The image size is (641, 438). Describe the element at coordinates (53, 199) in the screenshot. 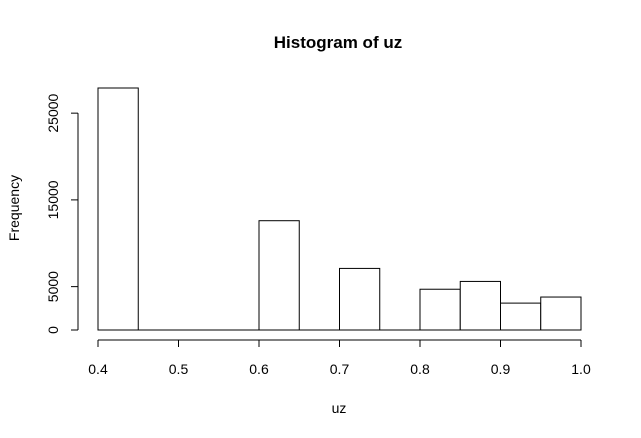

I see `y-tick-label: 15000` at that location.